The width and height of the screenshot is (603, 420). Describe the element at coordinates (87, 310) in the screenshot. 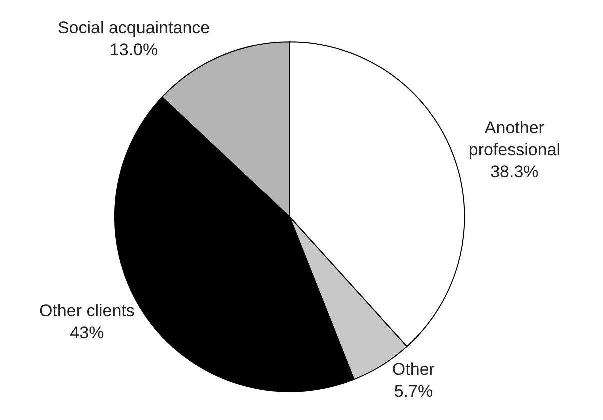

I see `slice-label: Other clients` at that location.